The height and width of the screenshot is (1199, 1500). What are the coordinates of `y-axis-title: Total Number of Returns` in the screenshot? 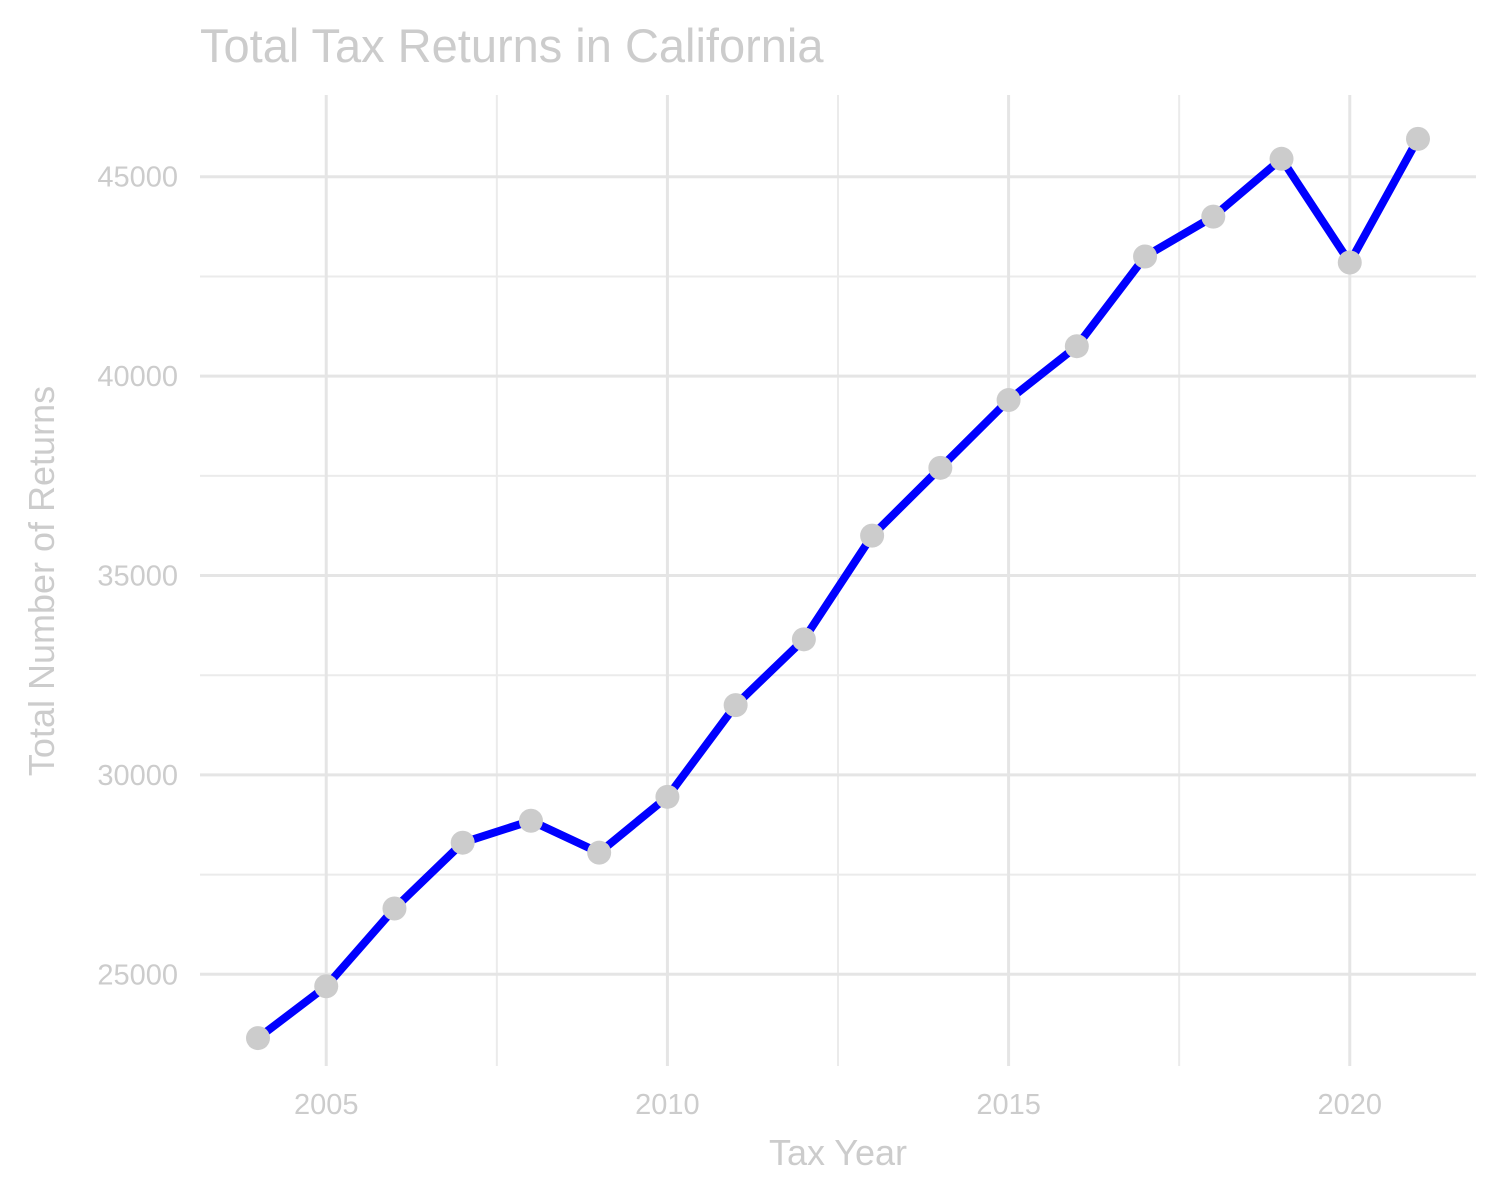 It's located at (41, 581).